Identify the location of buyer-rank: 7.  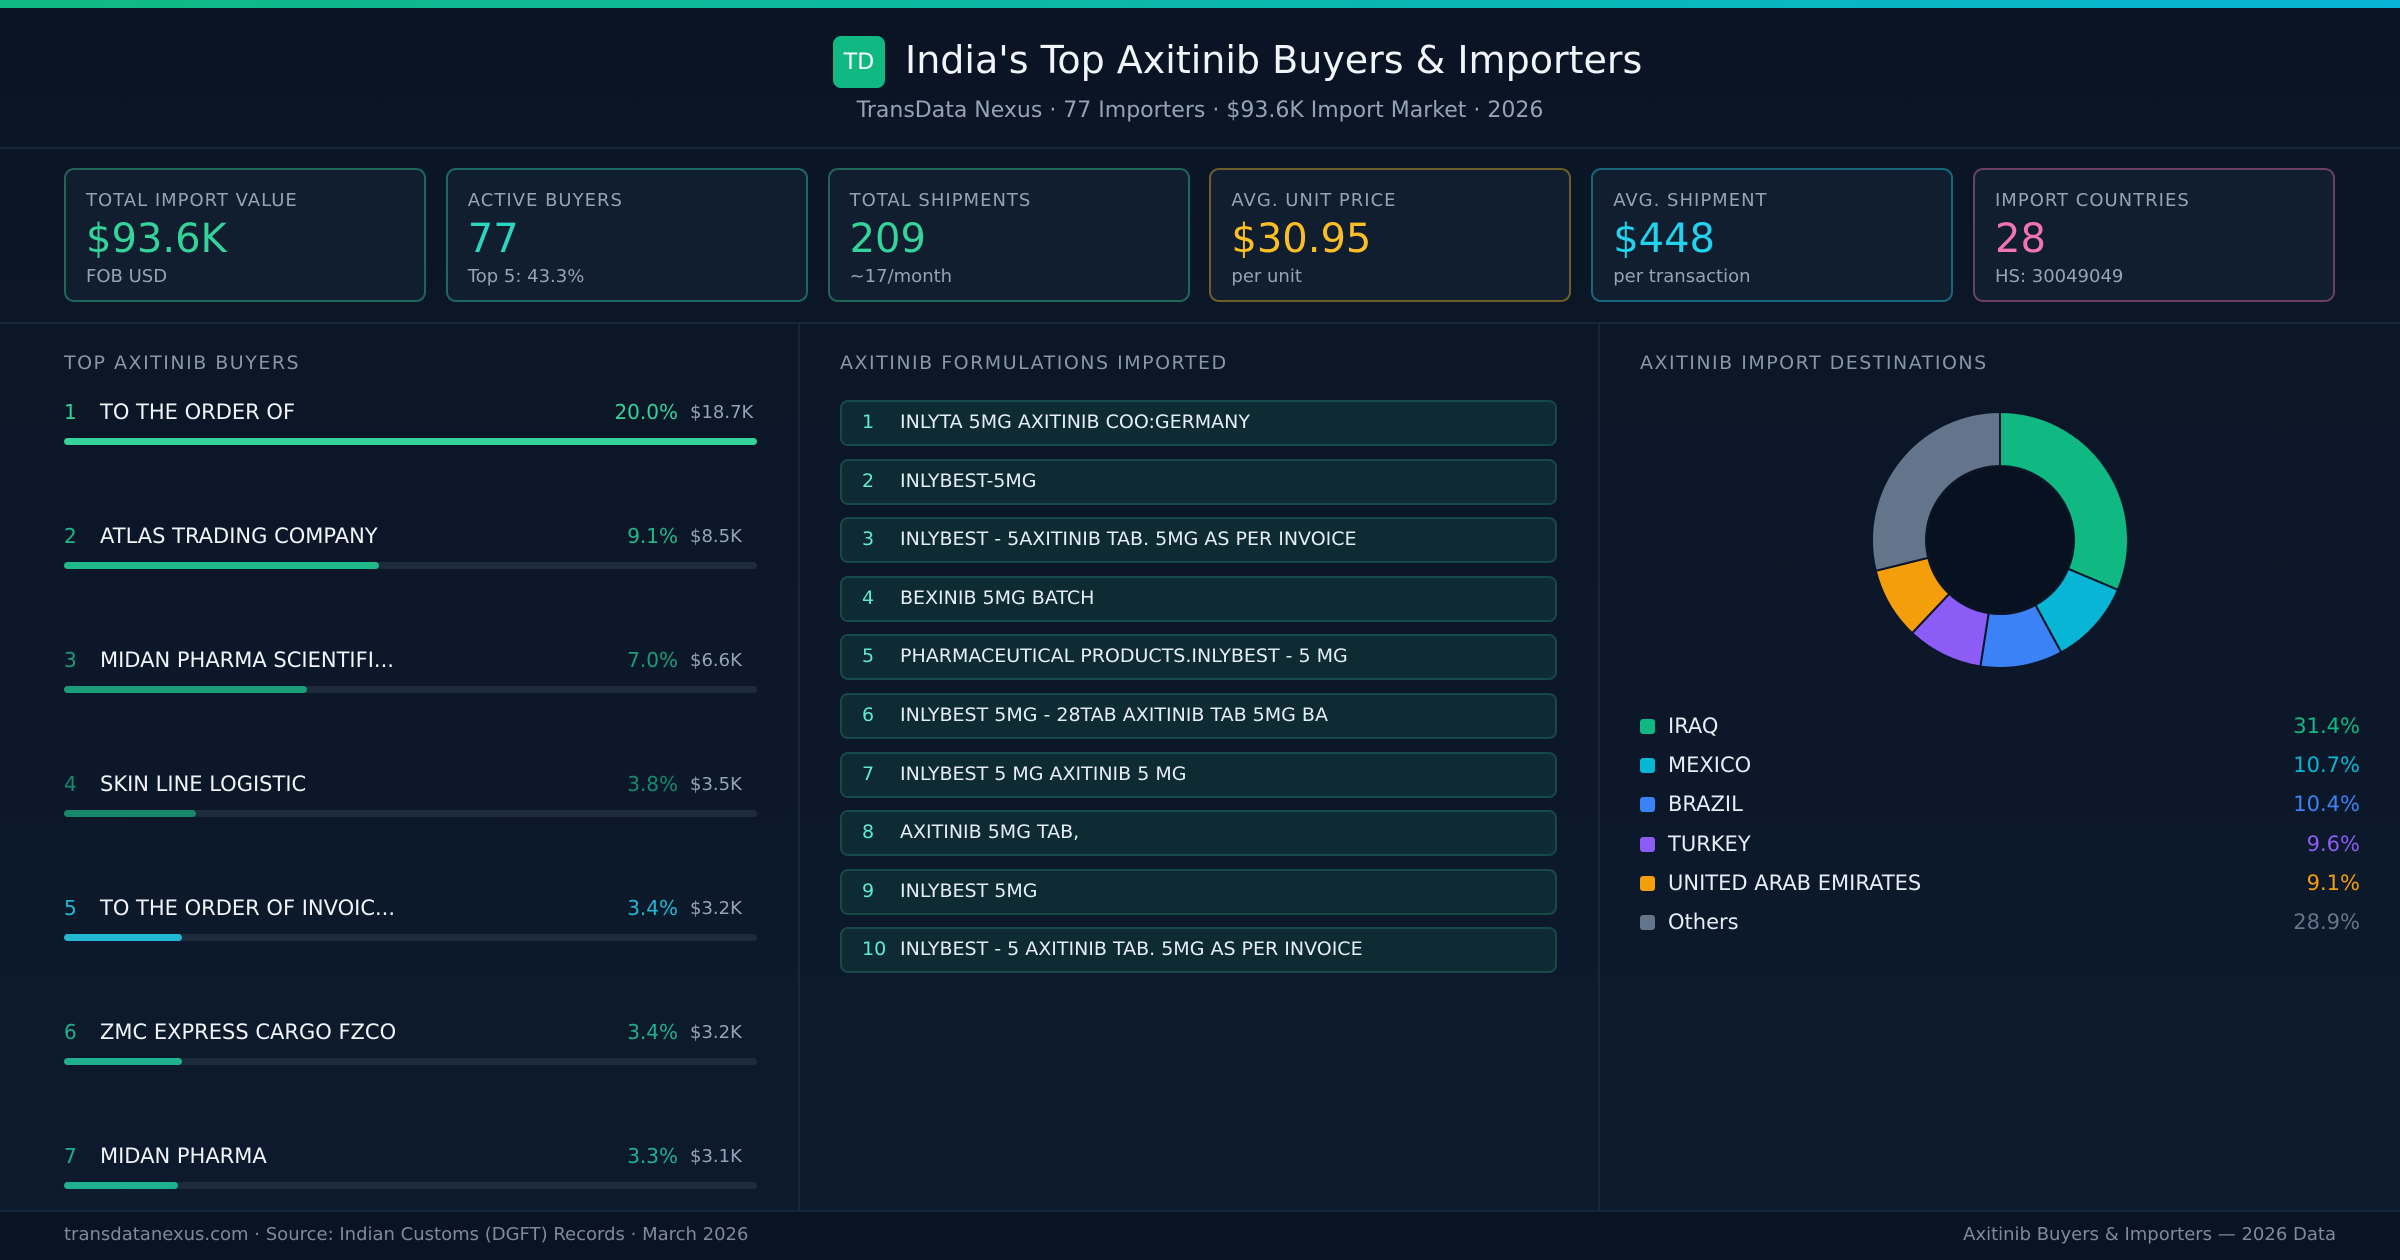
(70, 1156).